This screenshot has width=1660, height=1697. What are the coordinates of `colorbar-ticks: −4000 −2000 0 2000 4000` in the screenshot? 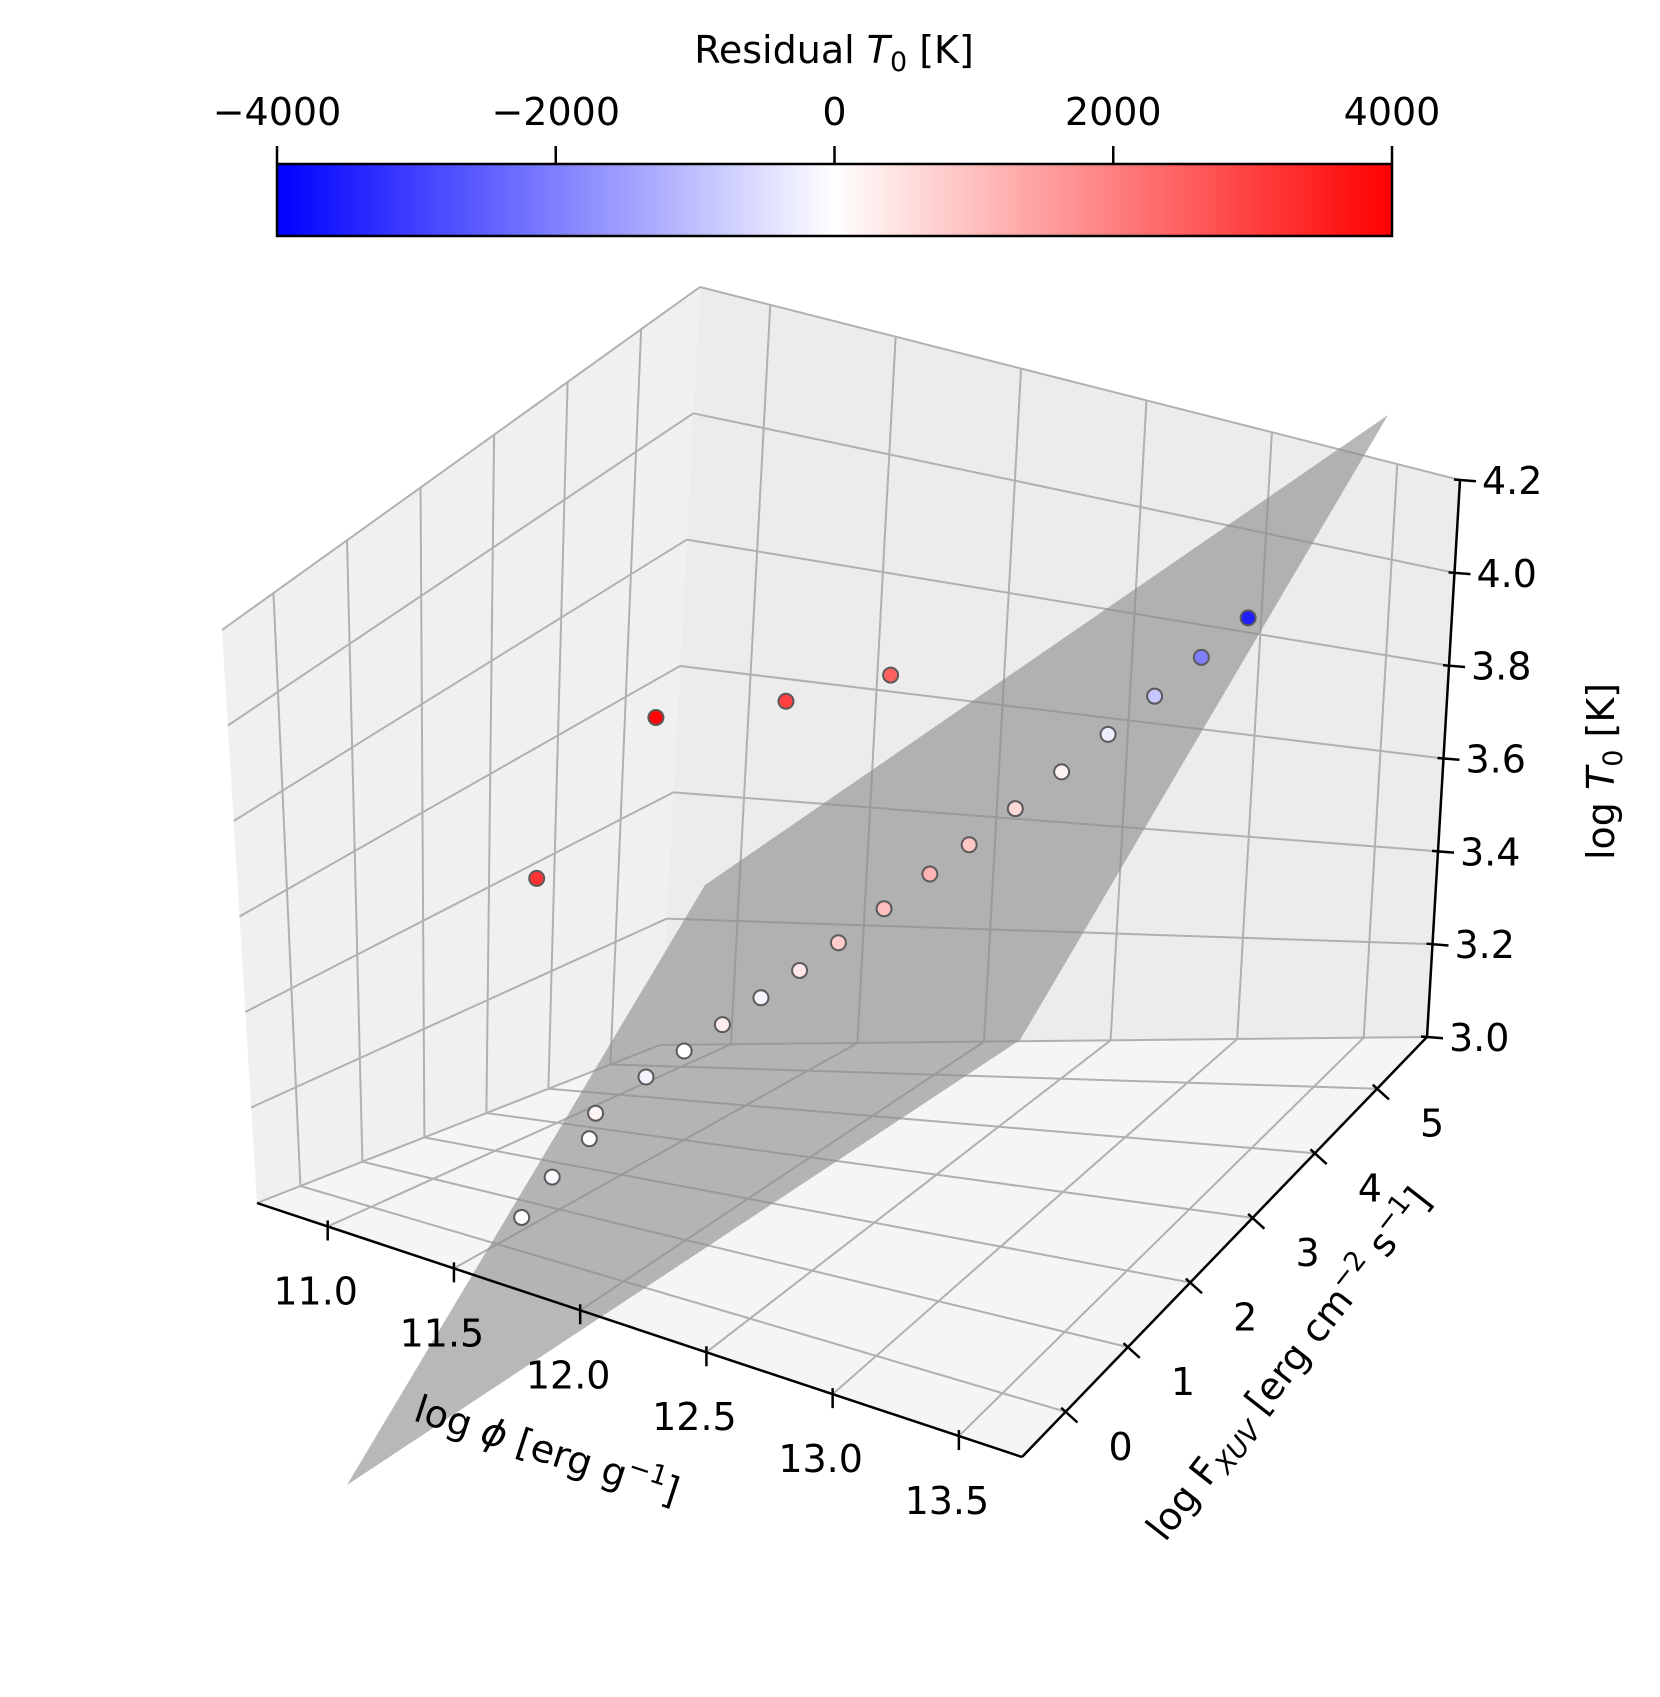 It's located at (827, 127).